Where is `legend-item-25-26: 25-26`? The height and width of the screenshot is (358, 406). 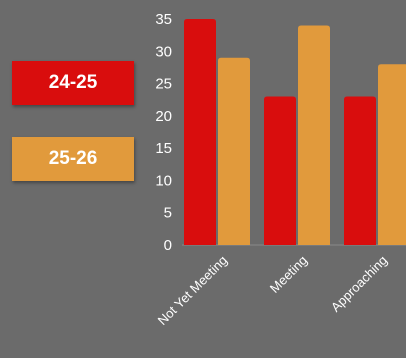
legend-item-25-26: 25-26 is located at coordinates (73, 159).